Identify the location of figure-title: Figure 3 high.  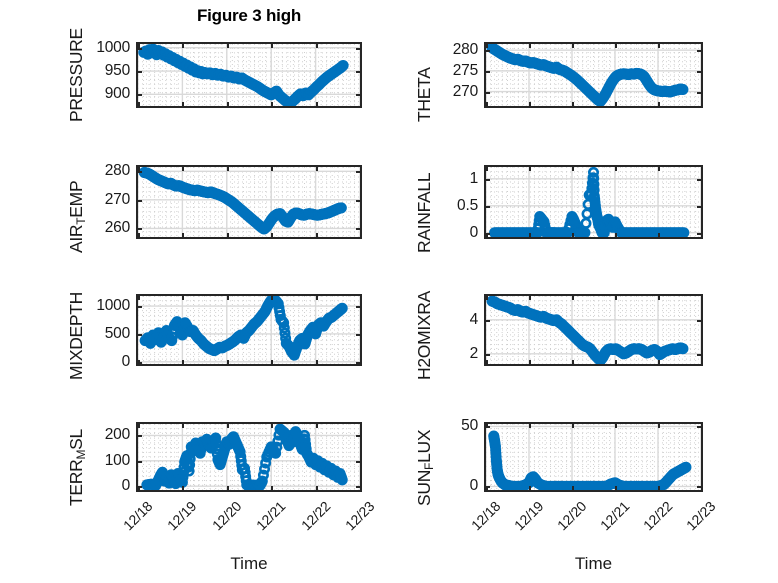
(249, 15).